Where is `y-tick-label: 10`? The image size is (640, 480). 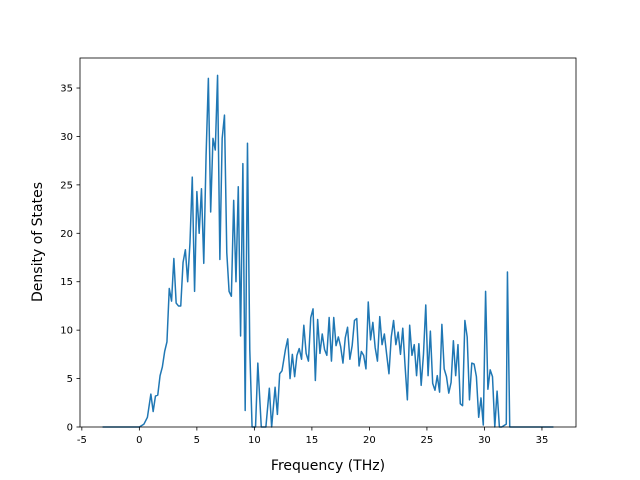 y-tick-label: 10 is located at coordinates (66, 331).